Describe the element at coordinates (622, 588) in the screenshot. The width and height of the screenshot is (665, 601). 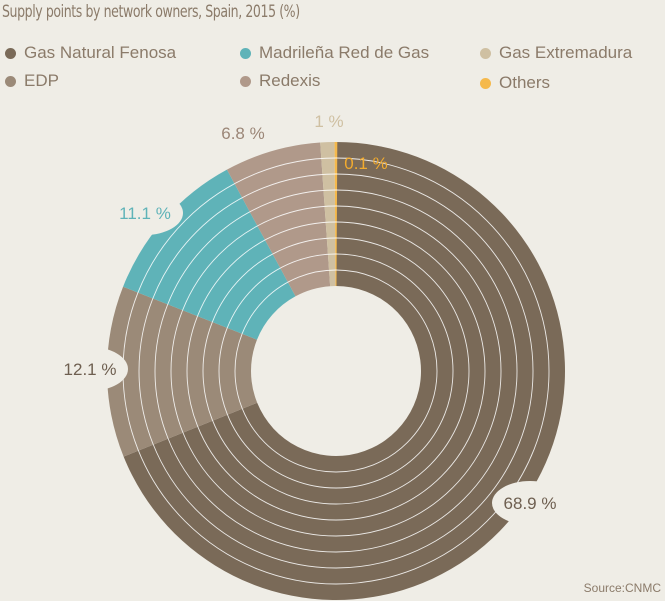
I see `source-note: Source:CNMC` at that location.